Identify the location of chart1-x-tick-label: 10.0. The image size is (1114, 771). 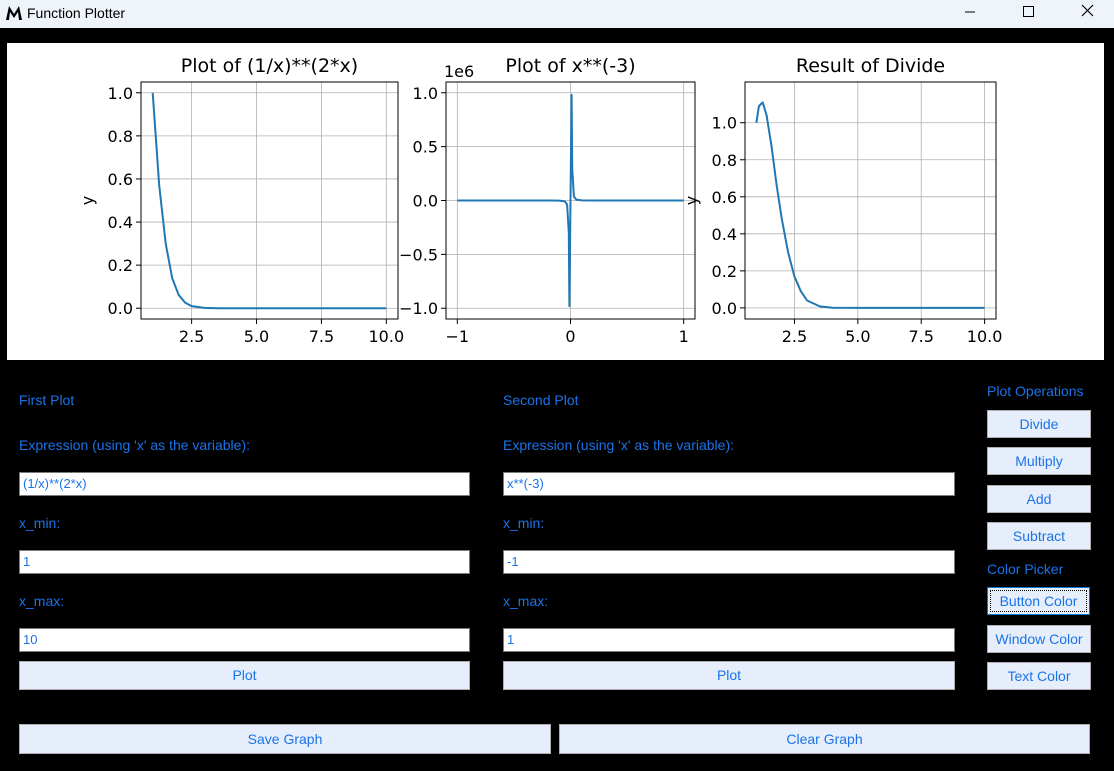
(387, 336).